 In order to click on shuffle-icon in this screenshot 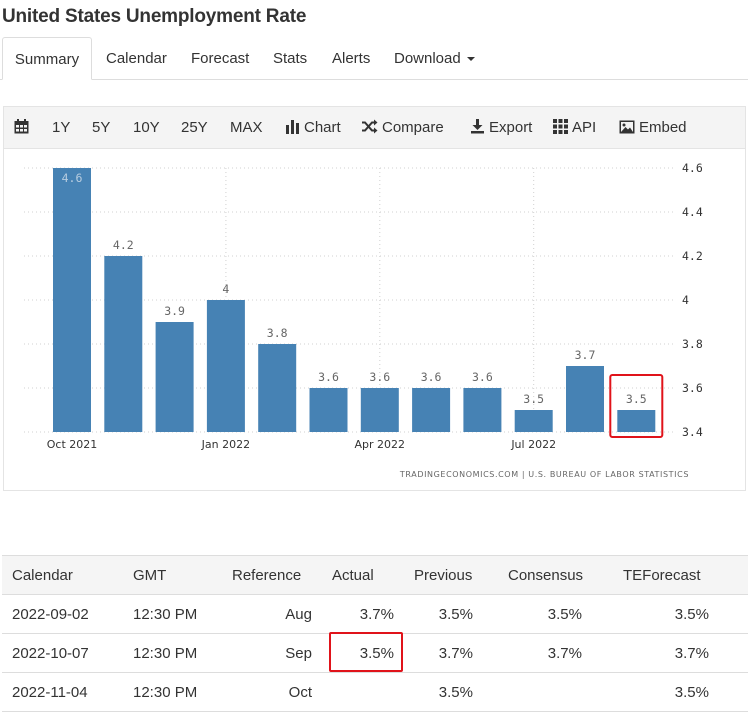, I will do `click(370, 126)`.